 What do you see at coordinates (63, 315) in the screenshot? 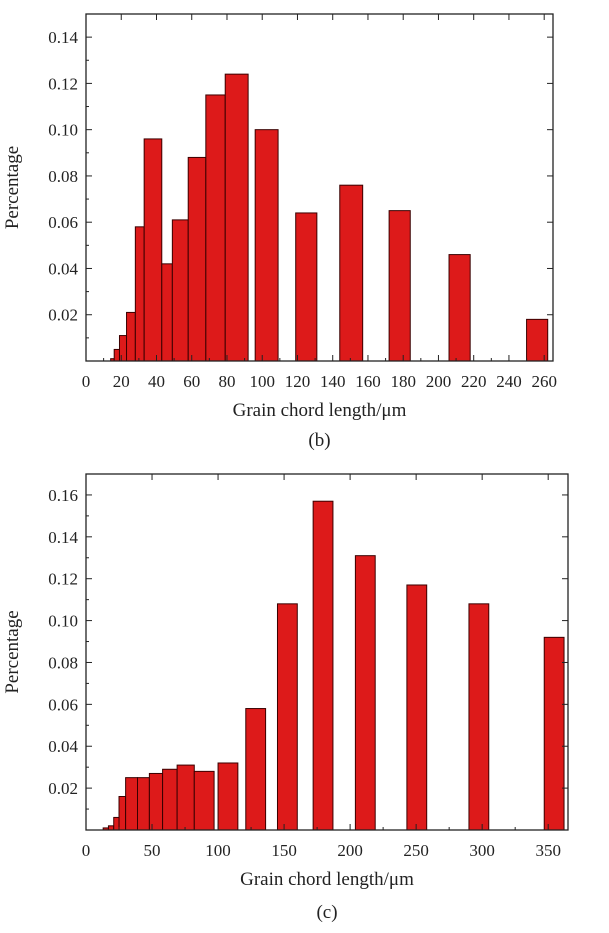
I see `chart-b-y-tick-label: 0.02` at bounding box center [63, 315].